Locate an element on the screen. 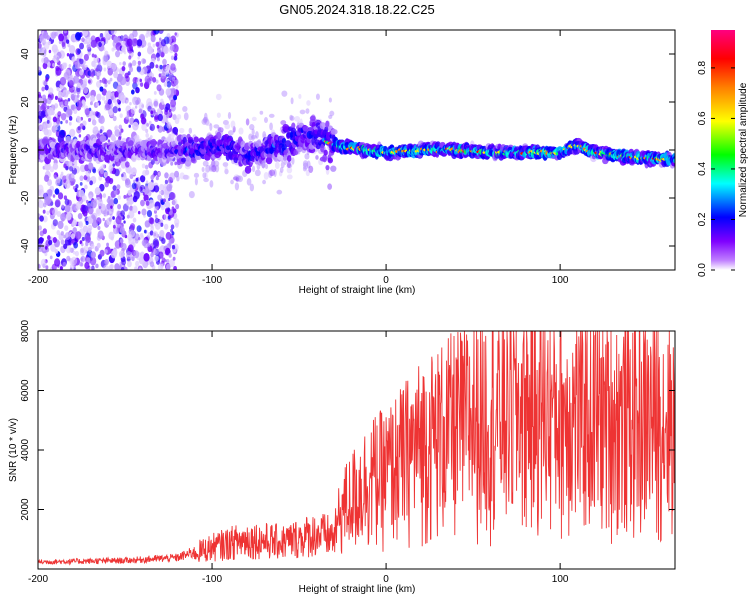 The height and width of the screenshot is (600, 750). spectrogram-xlabel: Height of straight line (km) is located at coordinates (357, 290).